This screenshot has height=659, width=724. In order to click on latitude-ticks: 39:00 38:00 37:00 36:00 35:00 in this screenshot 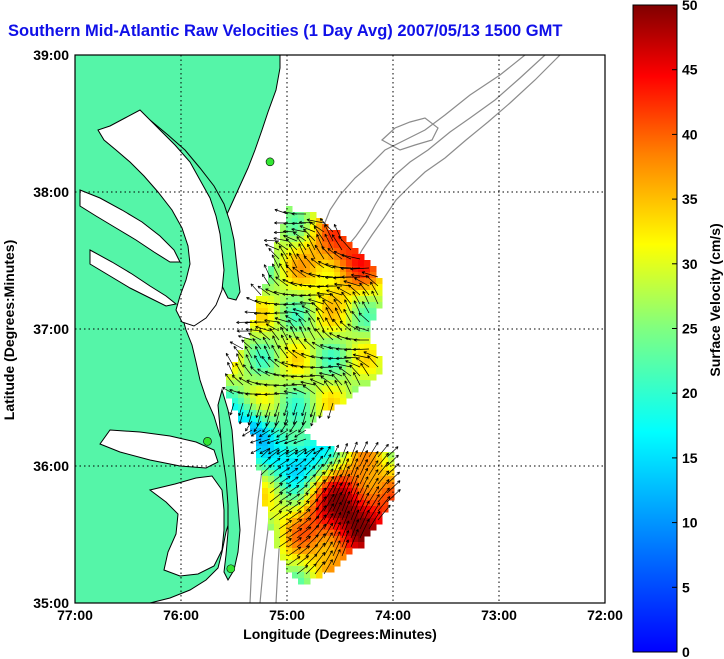, I will do `click(51, 329)`.